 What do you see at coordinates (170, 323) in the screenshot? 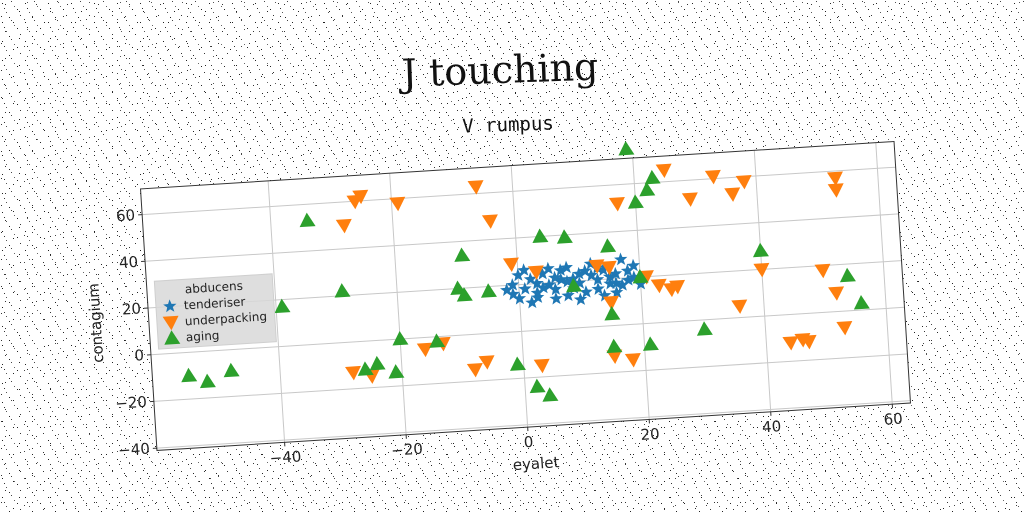
I see `legend-marker-underpacking` at bounding box center [170, 323].